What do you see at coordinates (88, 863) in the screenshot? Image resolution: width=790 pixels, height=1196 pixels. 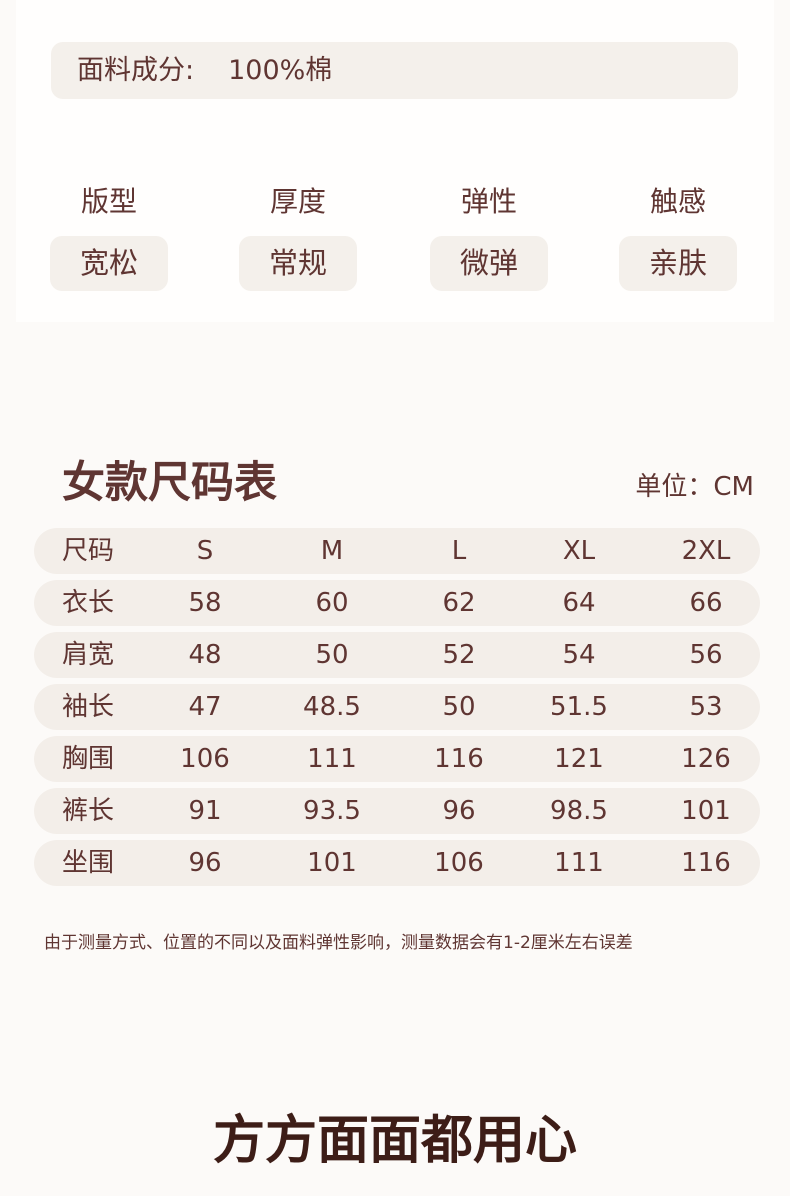 I see `row-label: 坐围` at bounding box center [88, 863].